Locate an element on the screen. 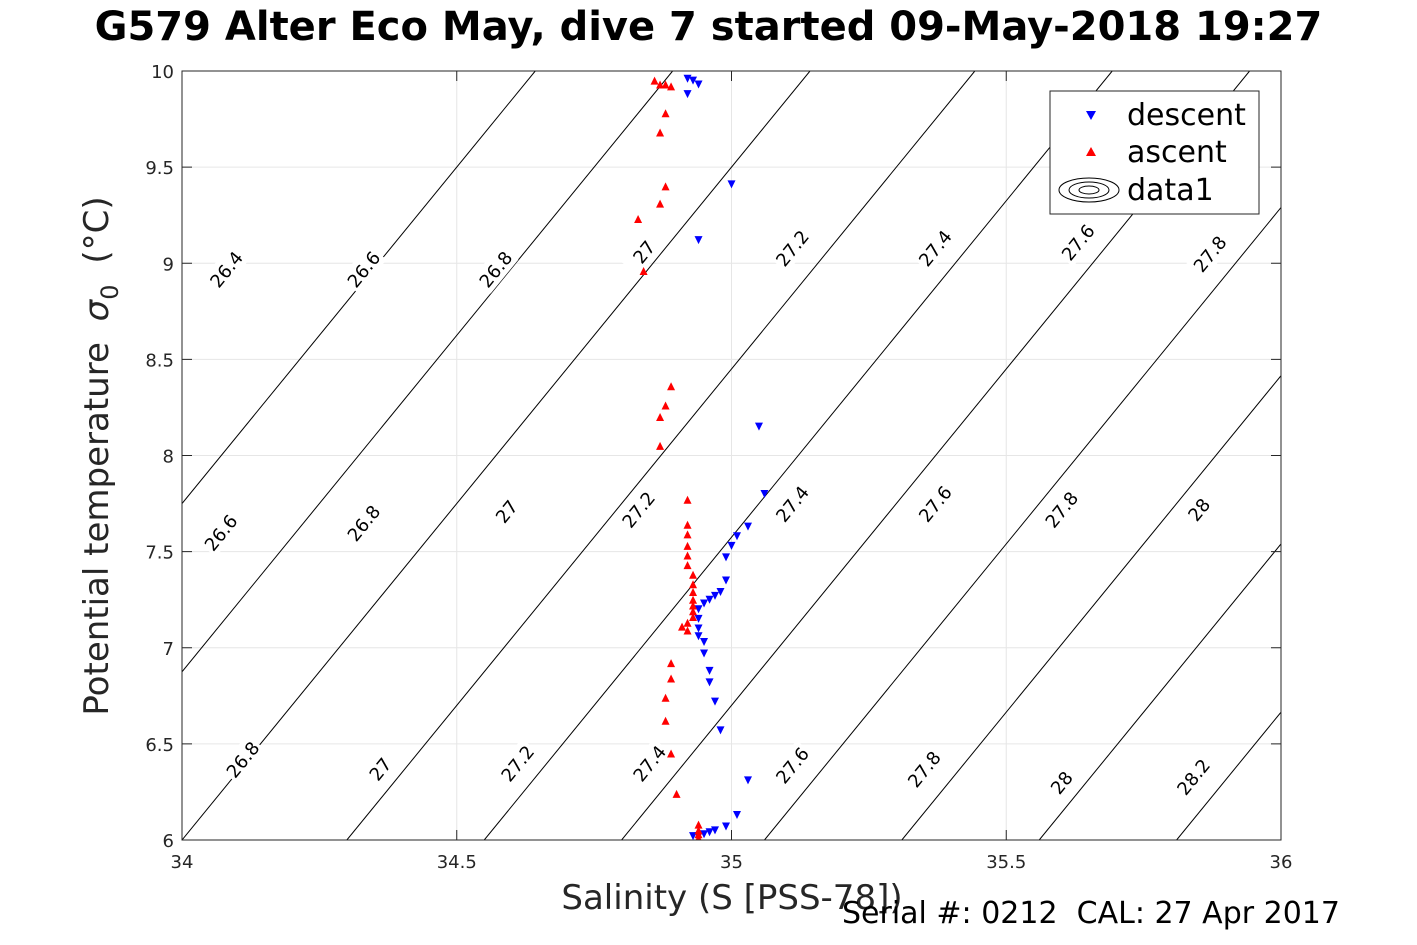 This screenshot has height=945, width=1417. legend-descent-marker is located at coordinates (1091, 115).